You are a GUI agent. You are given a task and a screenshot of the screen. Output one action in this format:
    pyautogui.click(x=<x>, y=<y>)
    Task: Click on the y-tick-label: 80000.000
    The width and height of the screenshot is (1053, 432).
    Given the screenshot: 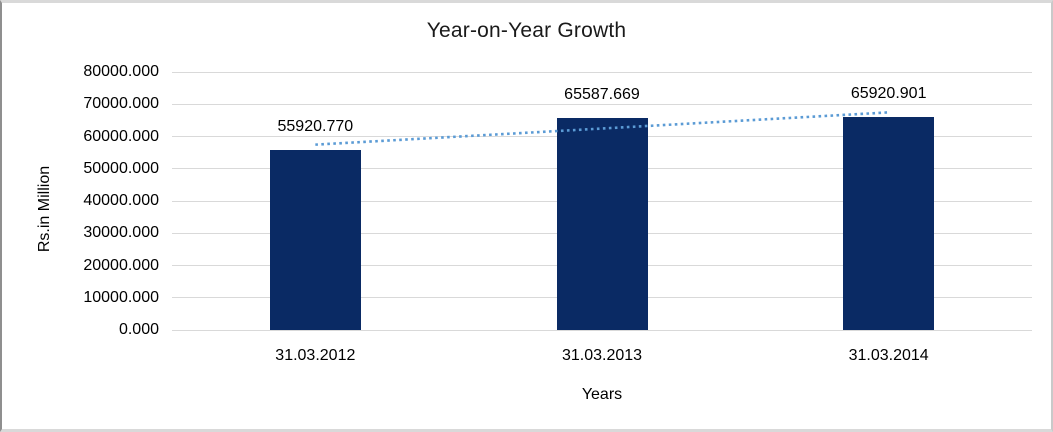 What is the action you would take?
    pyautogui.click(x=121, y=71)
    